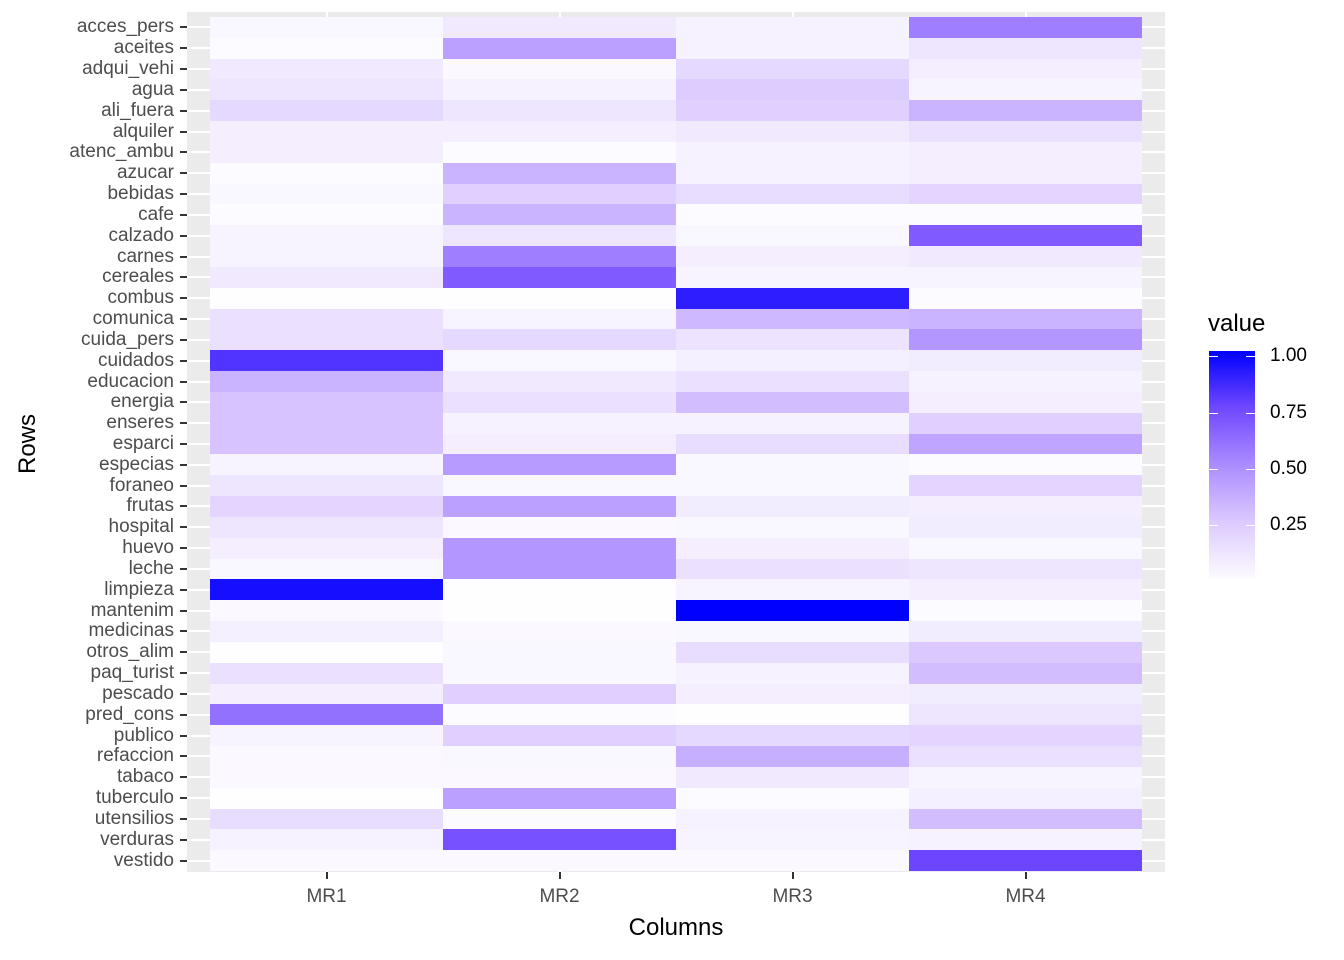  Describe the element at coordinates (130, 652) in the screenshot. I see `y-tick-label: otros_alim` at that location.